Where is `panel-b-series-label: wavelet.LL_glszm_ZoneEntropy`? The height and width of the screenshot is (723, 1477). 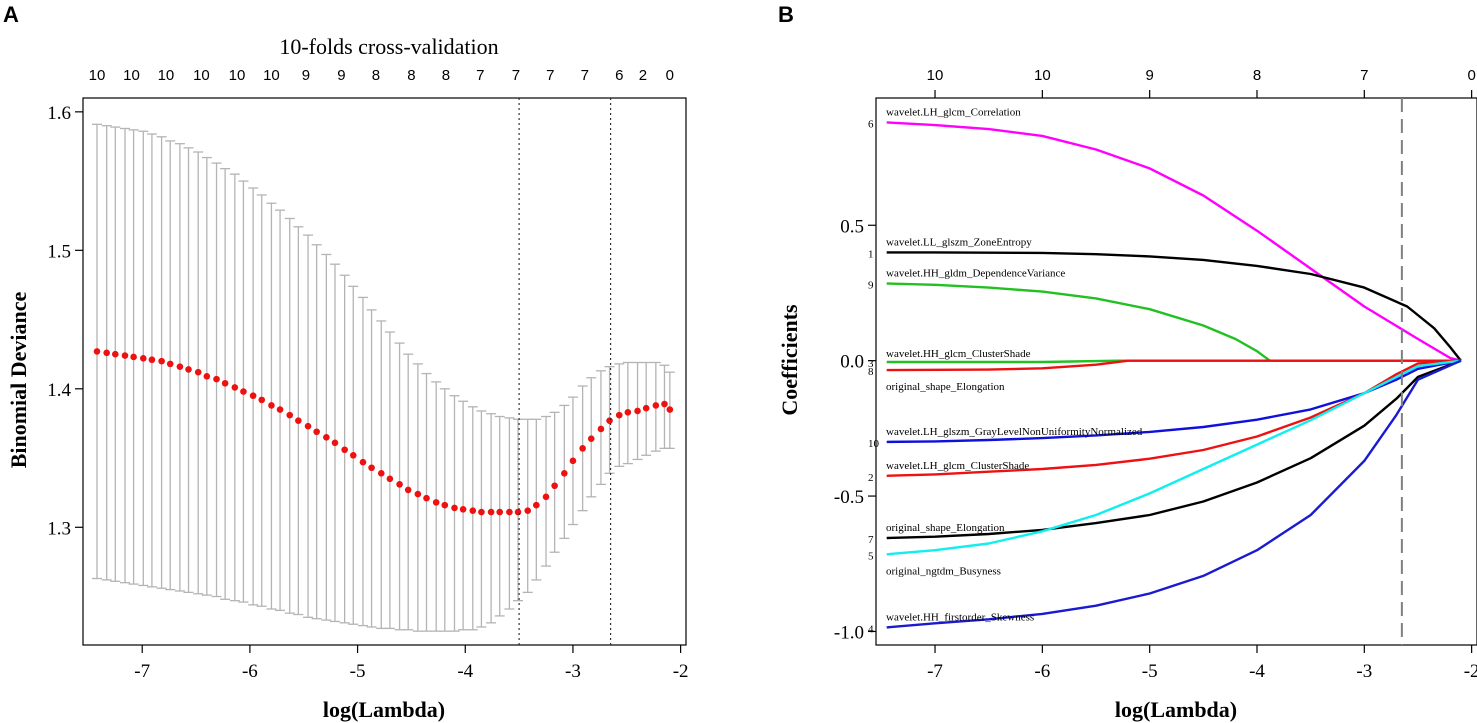 panel-b-series-label: wavelet.LL_glszm_ZoneEntropy is located at coordinates (959, 242).